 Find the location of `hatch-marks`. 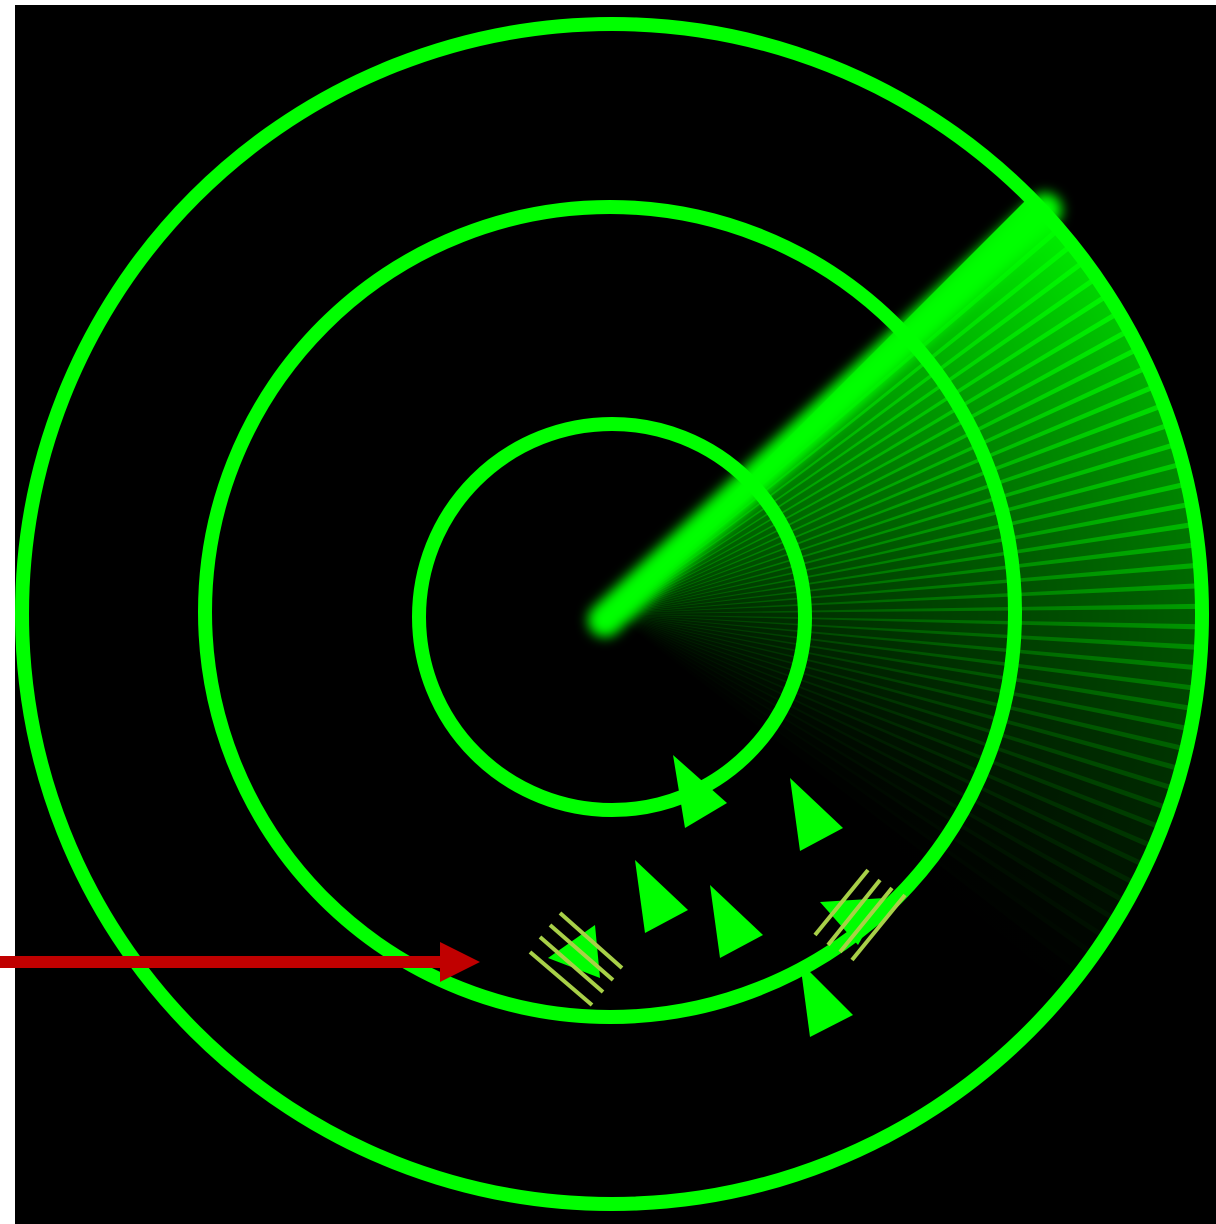

hatch-marks is located at coordinates (717, 937).